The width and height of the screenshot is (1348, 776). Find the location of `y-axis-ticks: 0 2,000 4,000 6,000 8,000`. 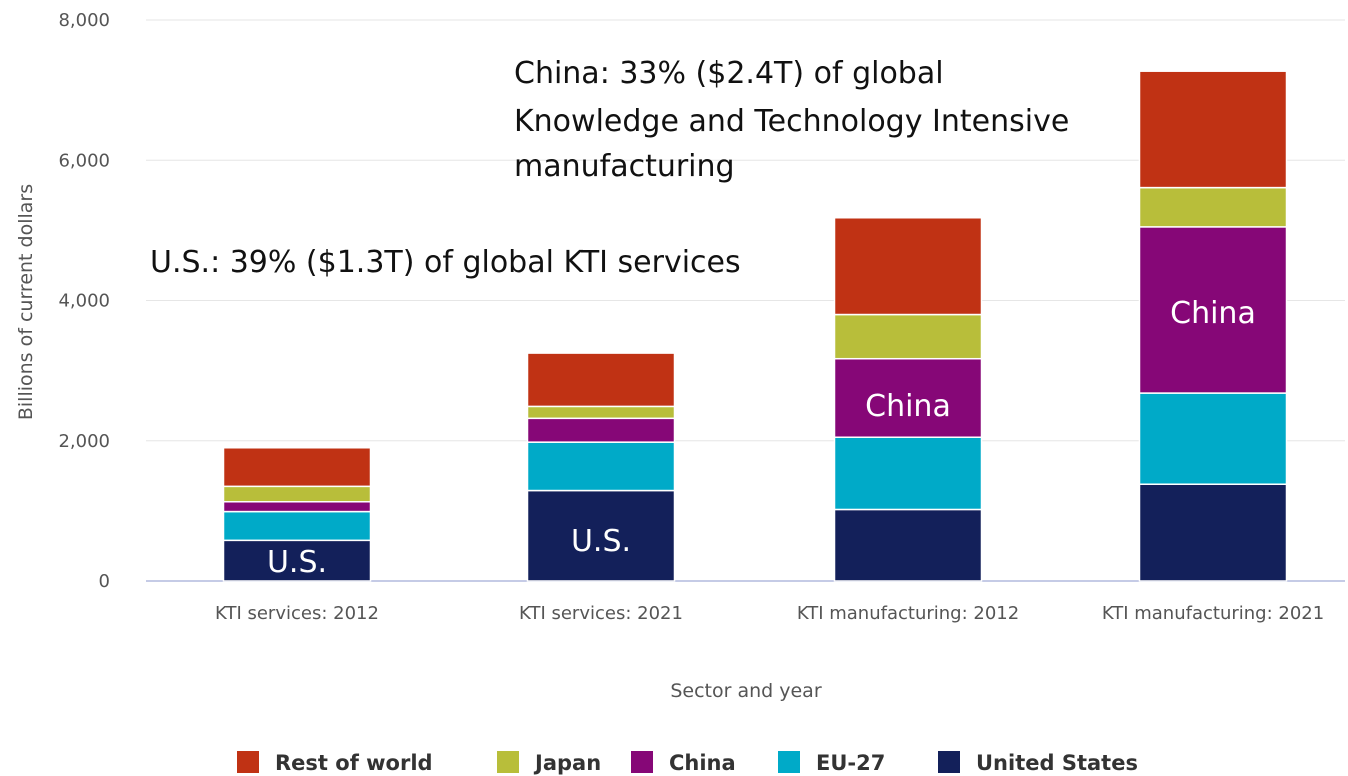

y-axis-ticks: 0 2,000 4,000 6,000 8,000 is located at coordinates (84, 301).